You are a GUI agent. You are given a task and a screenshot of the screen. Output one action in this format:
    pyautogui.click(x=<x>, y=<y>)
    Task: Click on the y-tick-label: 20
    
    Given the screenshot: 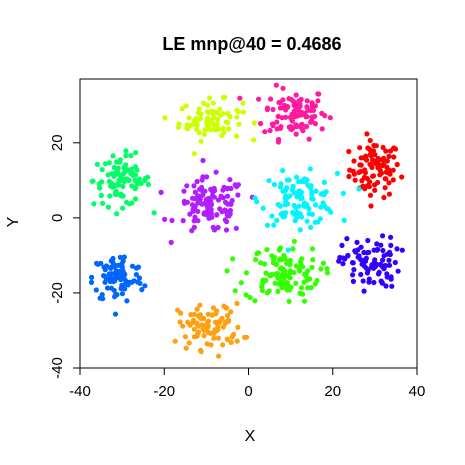 What is the action you would take?
    pyautogui.click(x=57, y=142)
    